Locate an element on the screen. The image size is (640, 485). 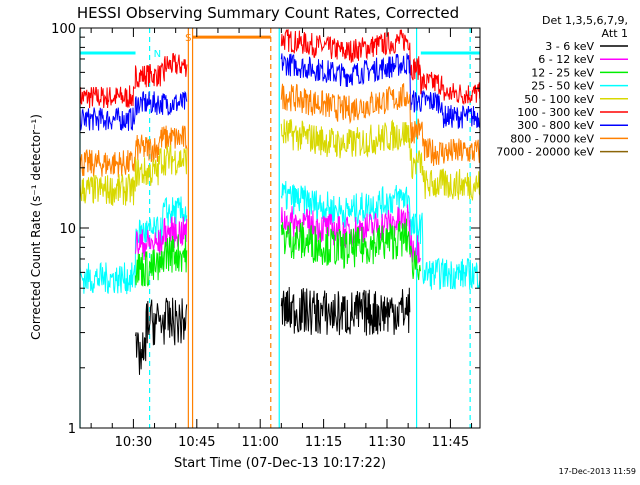
legend-label-4: 50 - 100 keV is located at coordinates (559, 99).